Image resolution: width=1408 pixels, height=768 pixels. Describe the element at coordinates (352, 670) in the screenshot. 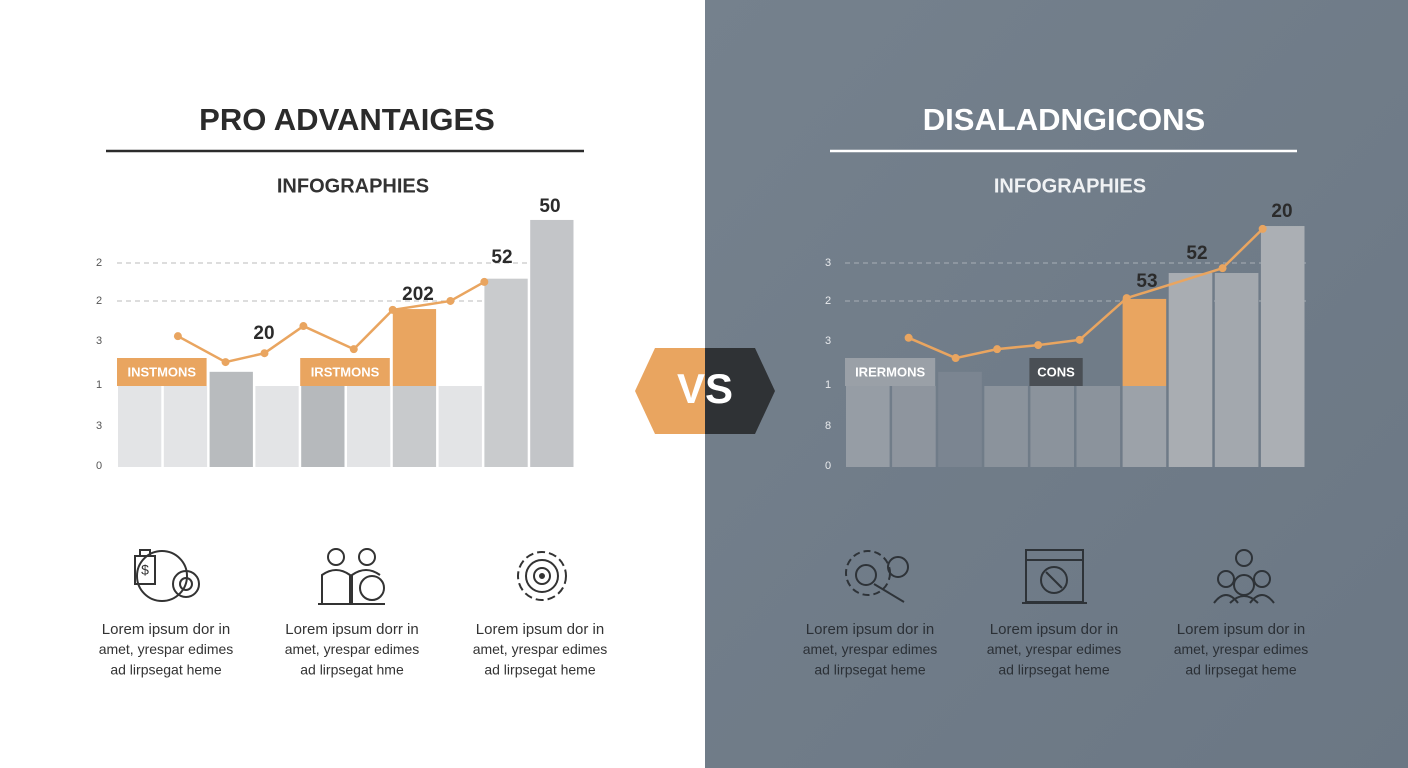

I see `item-text: ad lirpsegat hme` at that location.